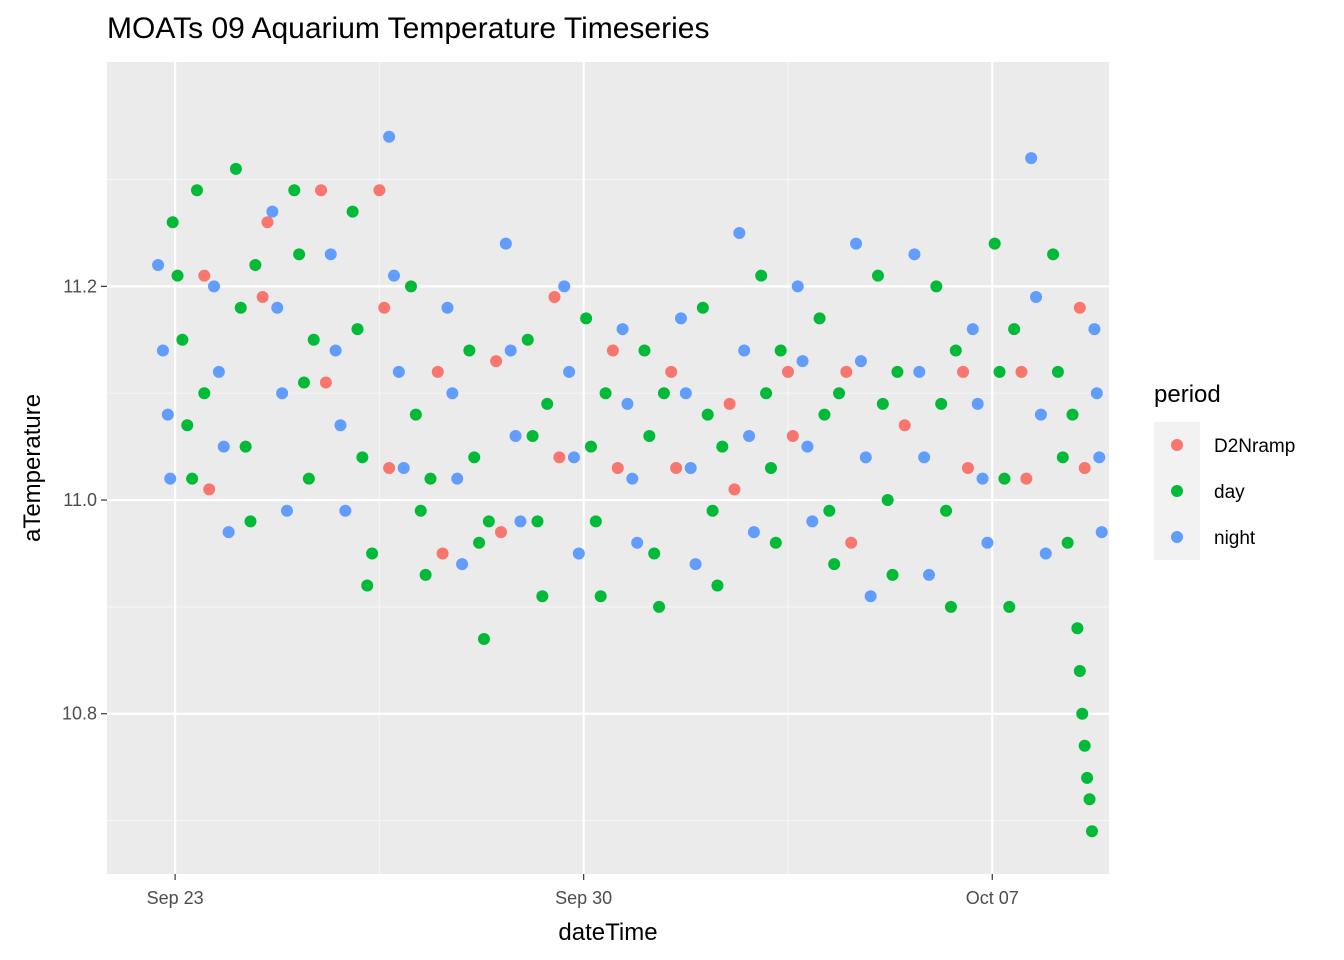 Image resolution: width=1344 pixels, height=960 pixels. I want to click on legend-item-night: night, so click(1205, 537).